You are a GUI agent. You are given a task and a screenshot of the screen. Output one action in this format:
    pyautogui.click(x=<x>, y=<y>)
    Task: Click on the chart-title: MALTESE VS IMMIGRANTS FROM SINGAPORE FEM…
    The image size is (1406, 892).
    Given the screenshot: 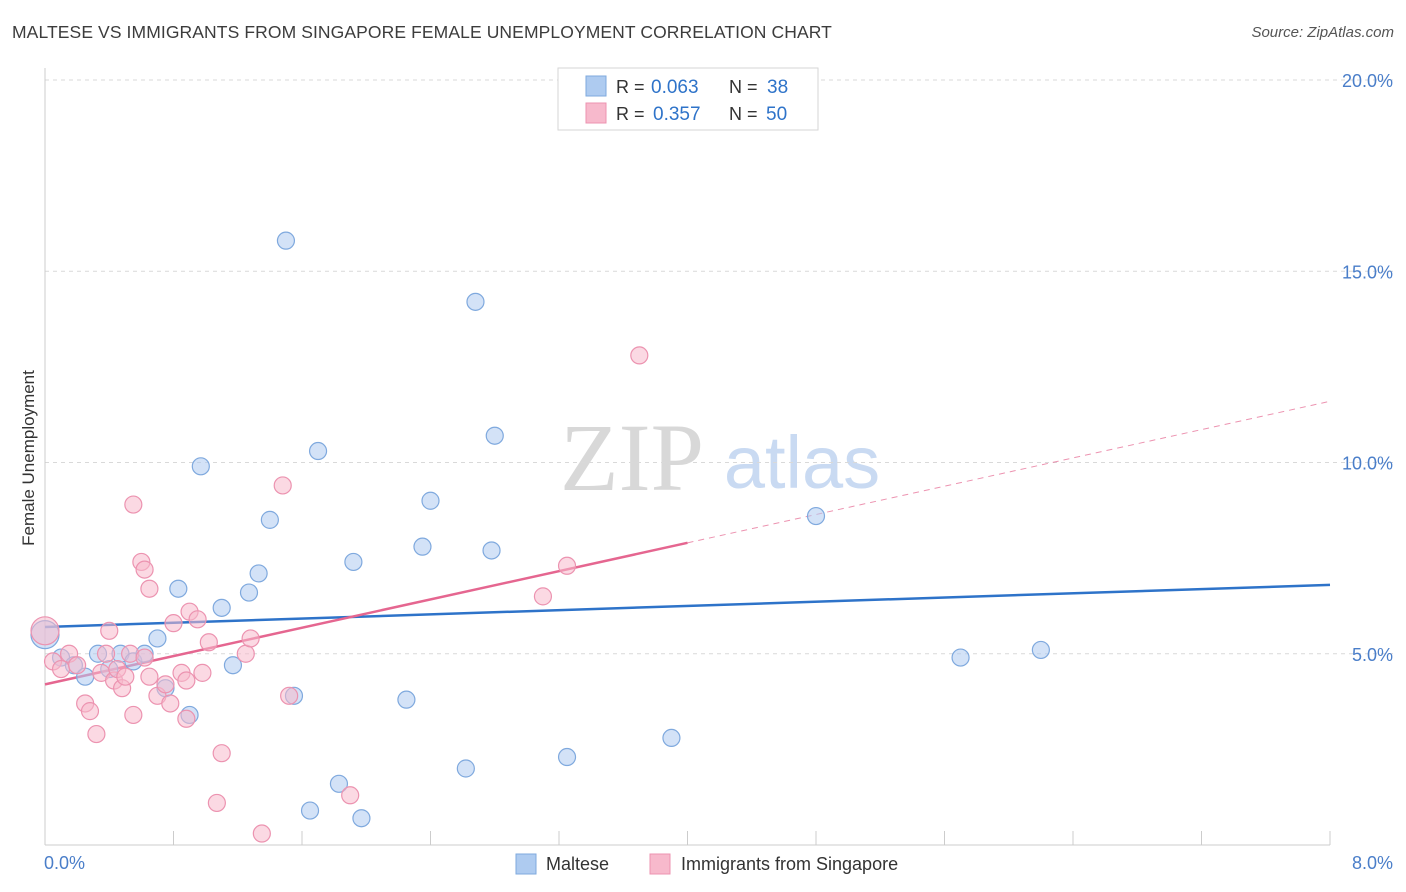 What is the action you would take?
    pyautogui.click(x=422, y=32)
    